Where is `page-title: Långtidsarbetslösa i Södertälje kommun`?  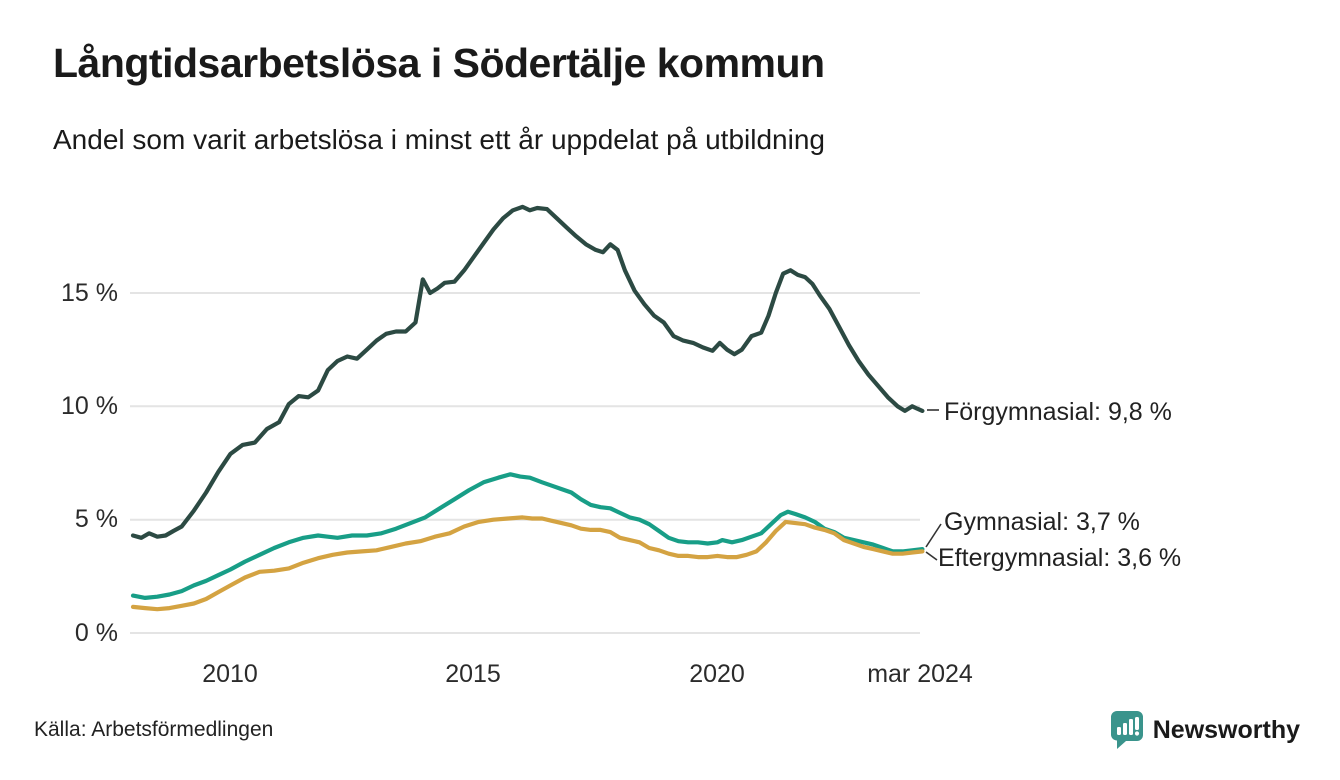 page-title: Långtidsarbetslösa i Södertälje kommun is located at coordinates (439, 63).